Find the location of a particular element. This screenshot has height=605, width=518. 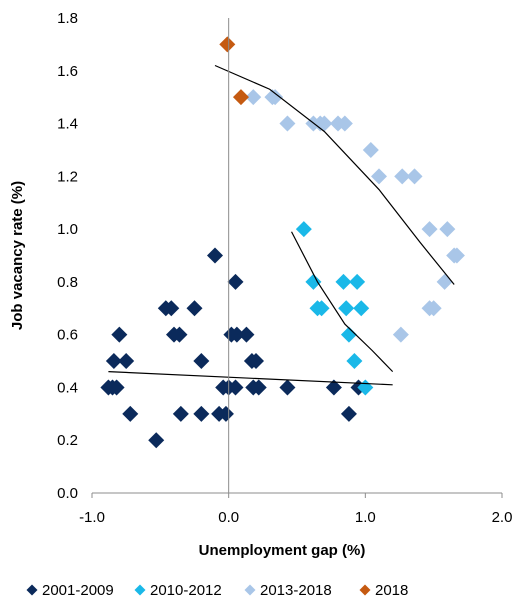

series-2018 is located at coordinates (234, 71).